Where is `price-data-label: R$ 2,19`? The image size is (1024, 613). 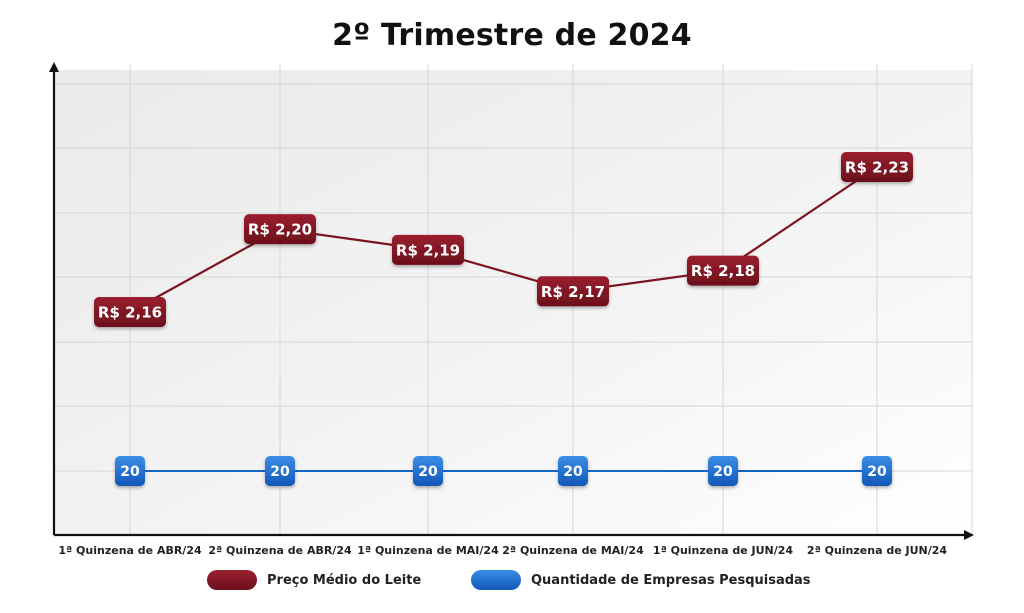
price-data-label: R$ 2,19 is located at coordinates (428, 250).